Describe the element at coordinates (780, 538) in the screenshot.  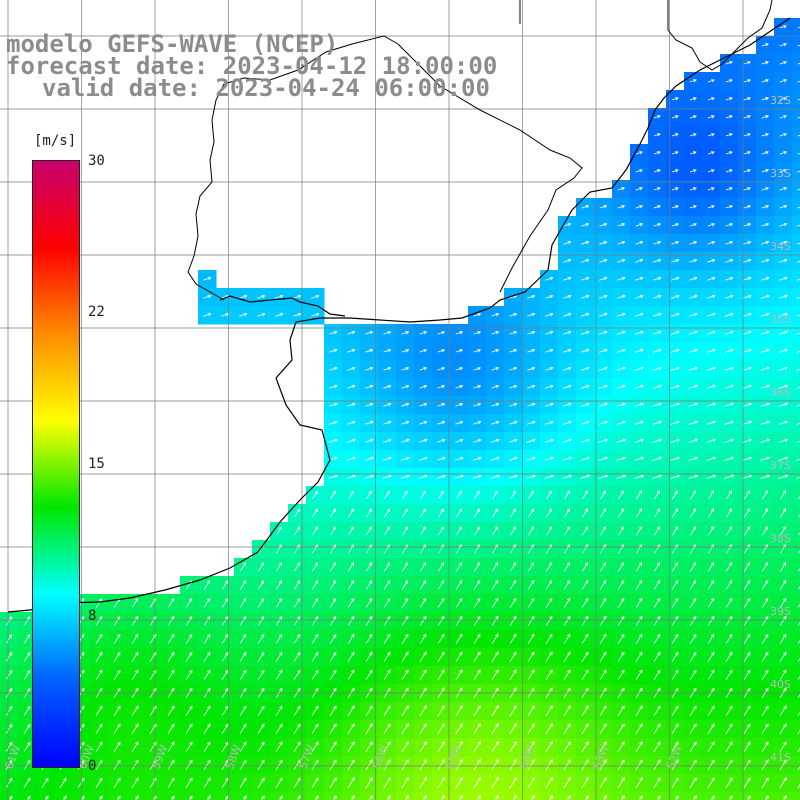
I see `latitude-label: 38S` at that location.